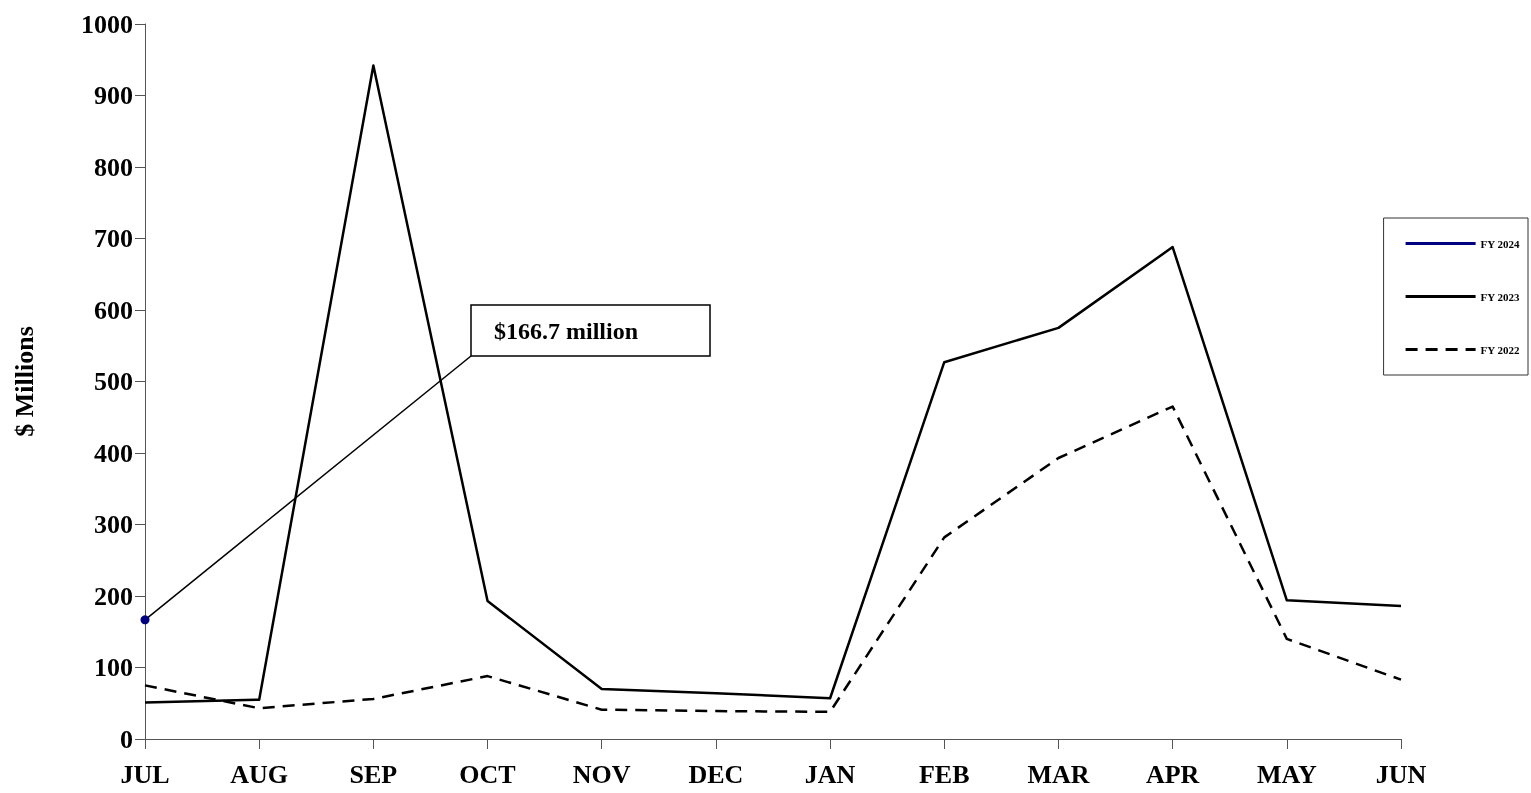  What do you see at coordinates (113, 310) in the screenshot?
I see `y-tick-label: 600` at bounding box center [113, 310].